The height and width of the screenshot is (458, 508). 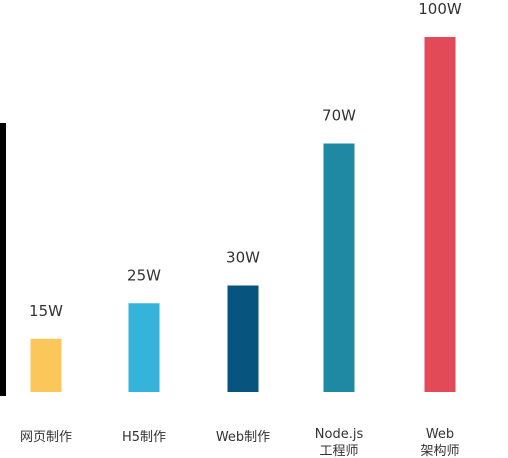 I want to click on value-label-4: 100W, so click(x=440, y=9).